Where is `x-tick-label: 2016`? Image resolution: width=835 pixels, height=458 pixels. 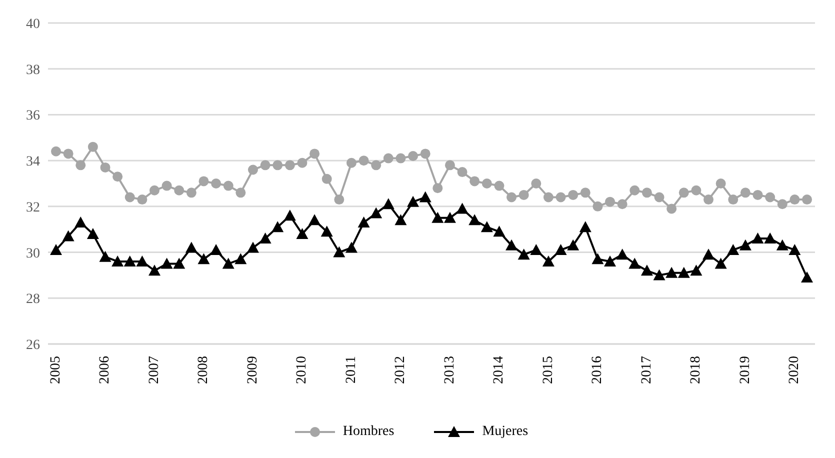
x-tick-label: 2016 is located at coordinates (598, 370).